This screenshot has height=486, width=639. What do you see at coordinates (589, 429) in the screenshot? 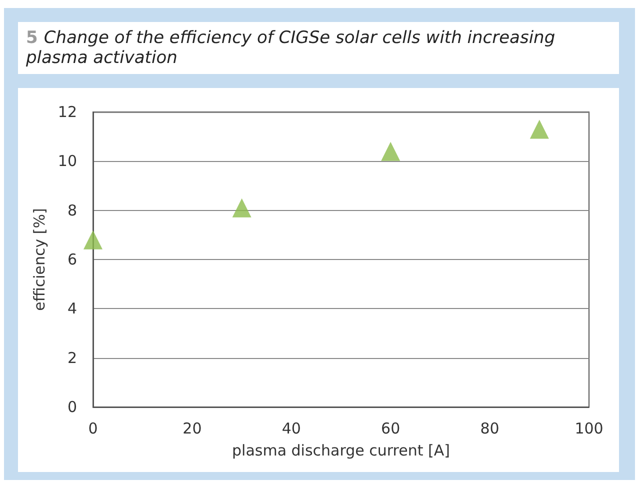
I see `x-tick-label: 100` at bounding box center [589, 429].